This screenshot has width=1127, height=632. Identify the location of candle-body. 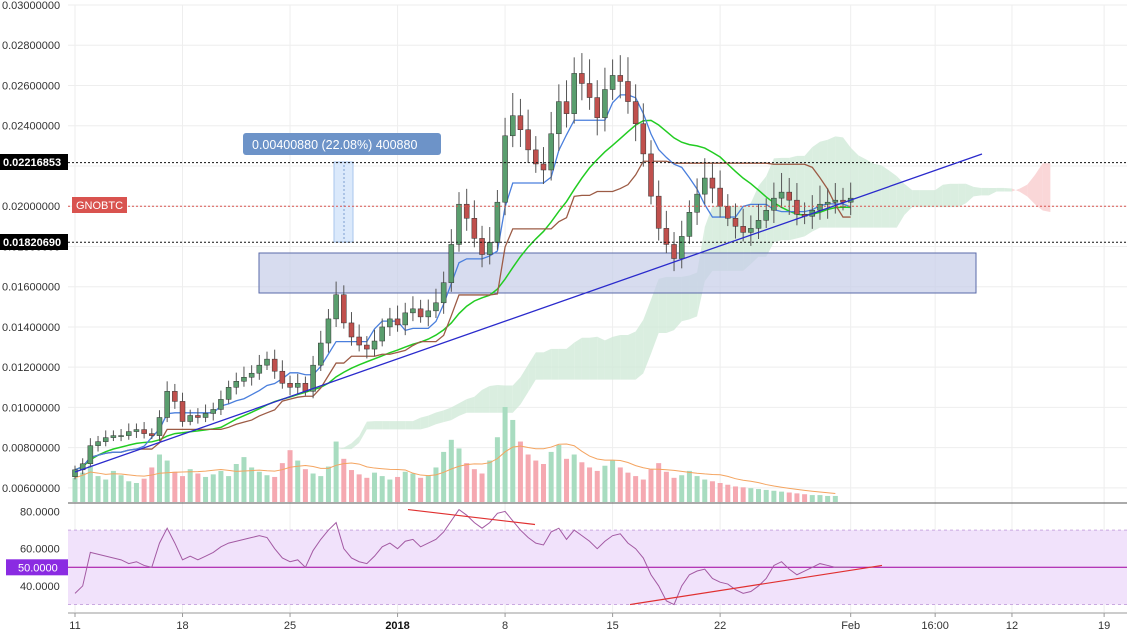
(774, 204).